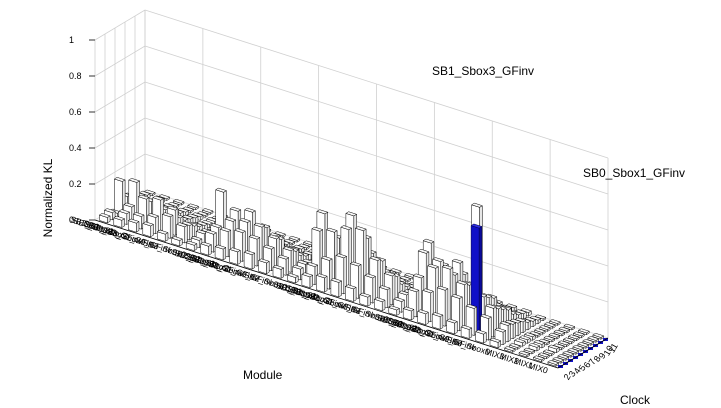  I want to click on clock-tick-label: 7, so click(592, 361).